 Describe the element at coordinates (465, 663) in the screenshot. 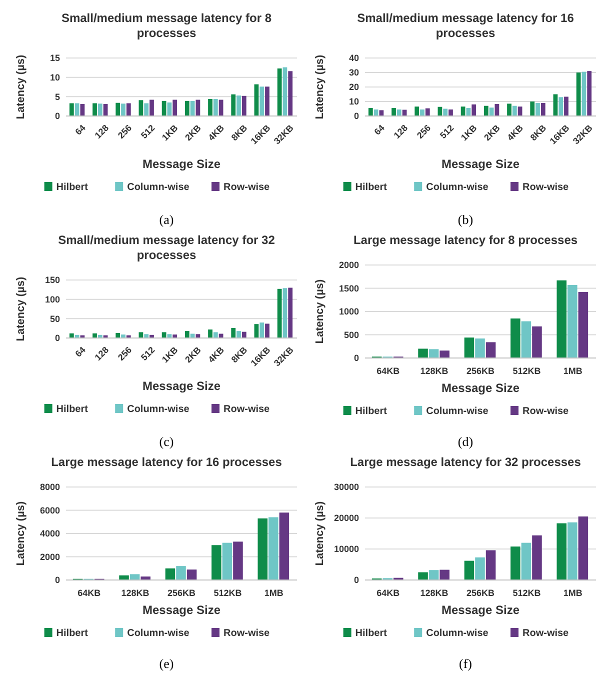

I see `text: (f)` at that location.